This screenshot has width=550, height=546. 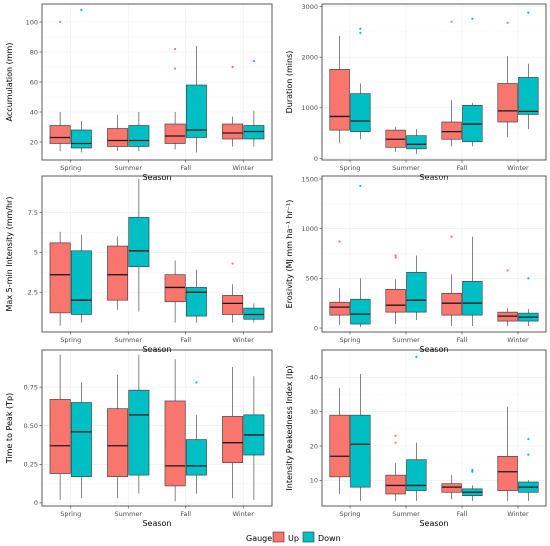 What do you see at coordinates (278, 537) in the screenshot?
I see `legend-key-up` at bounding box center [278, 537].